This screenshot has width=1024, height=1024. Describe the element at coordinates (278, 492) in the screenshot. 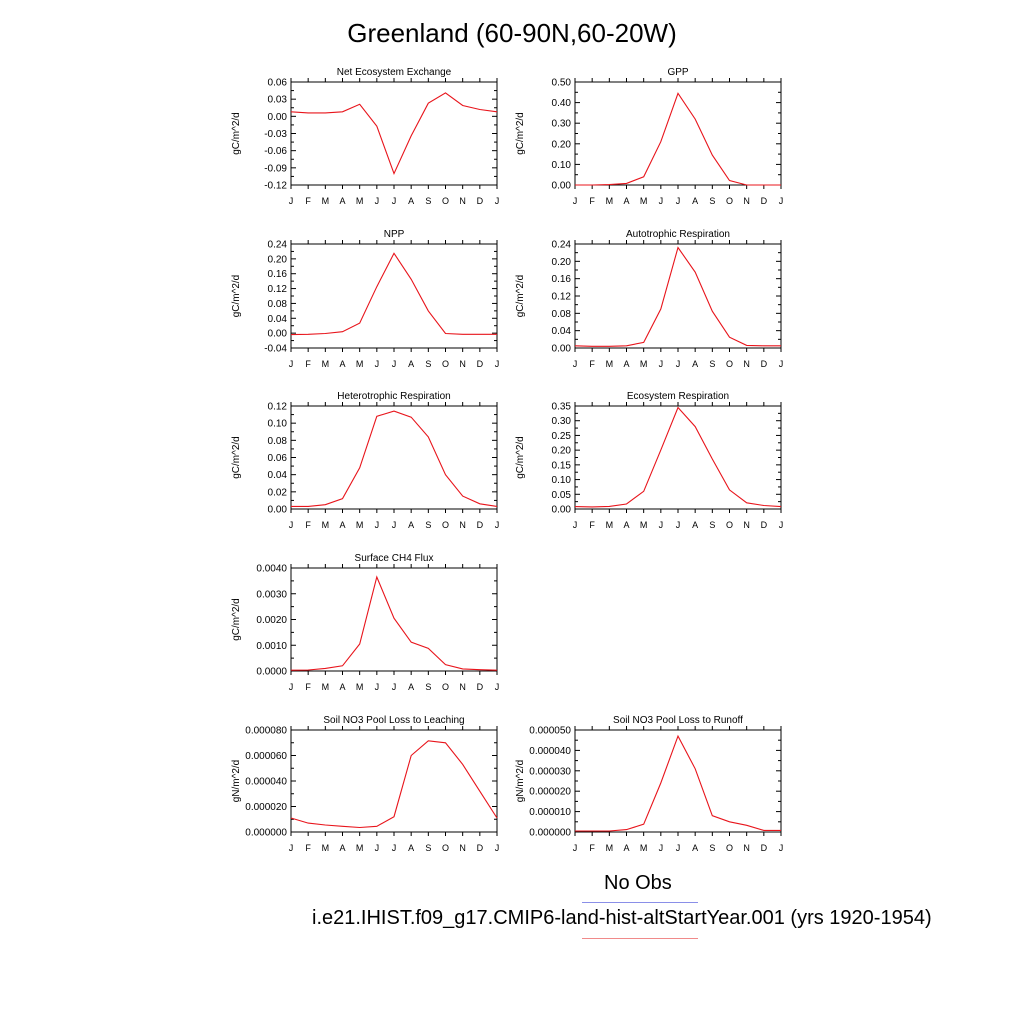

I see `y-tick-label: 0.02` at that location.